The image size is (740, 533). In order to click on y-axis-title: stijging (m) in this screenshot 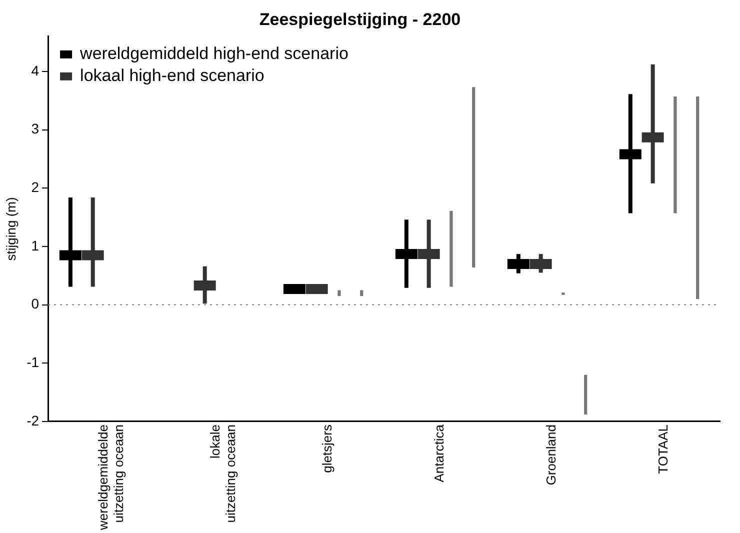, I will do `click(10, 229)`.